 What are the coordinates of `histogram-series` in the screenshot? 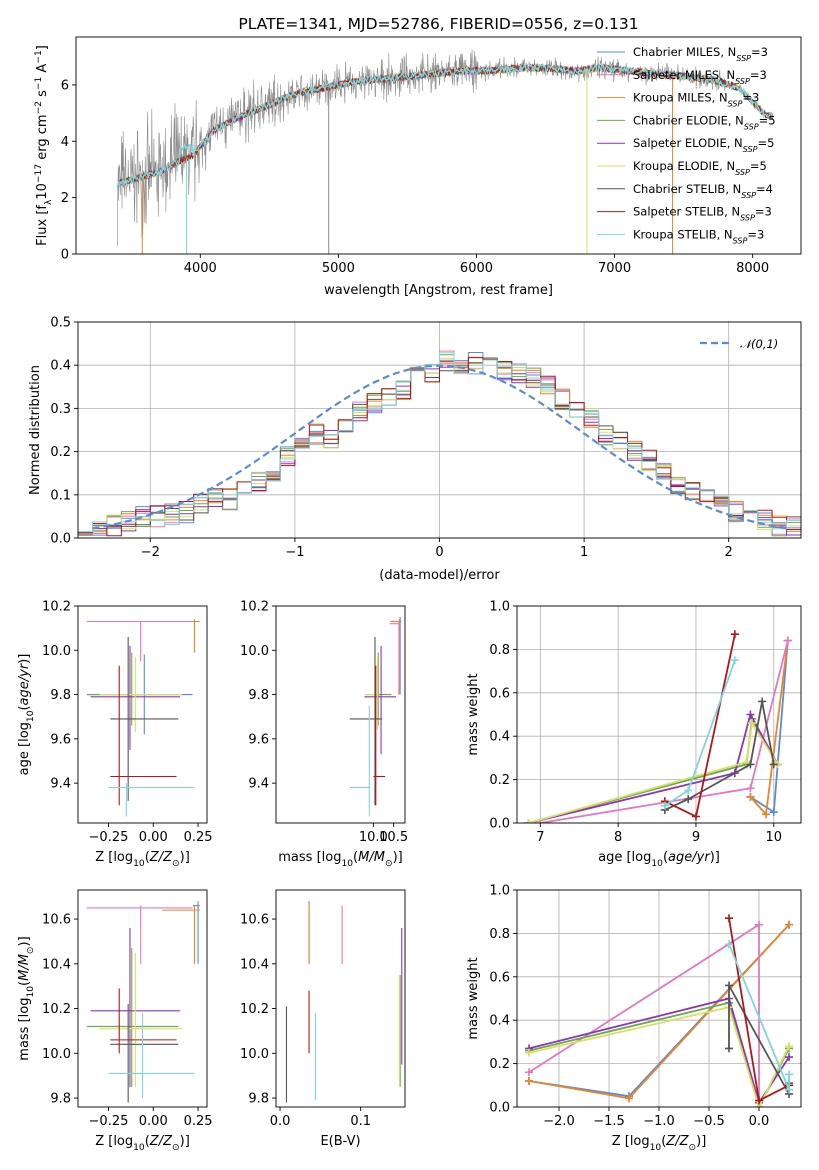 It's located at (439, 447).